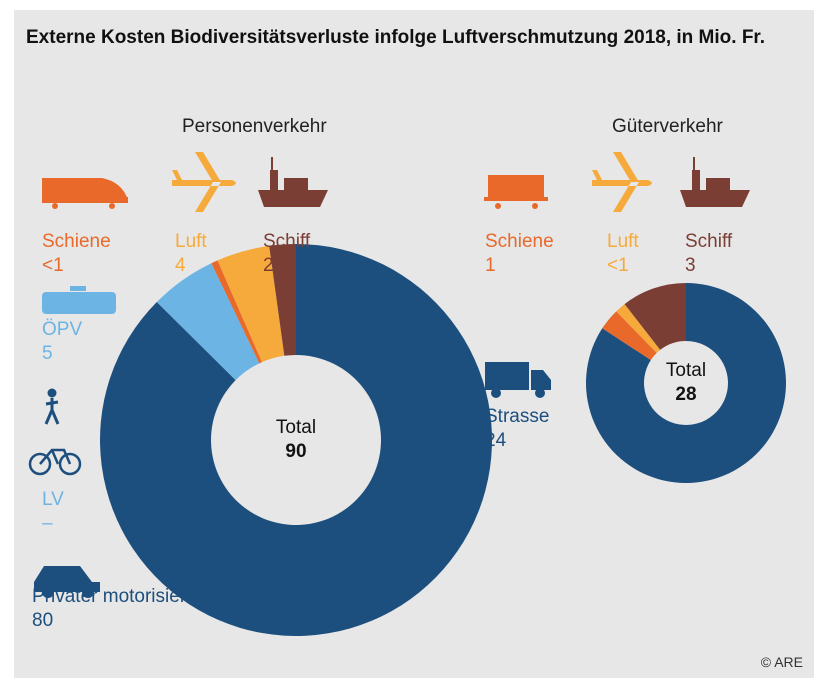 The width and height of the screenshot is (827, 684). I want to click on value-label: 3, so click(690, 265).